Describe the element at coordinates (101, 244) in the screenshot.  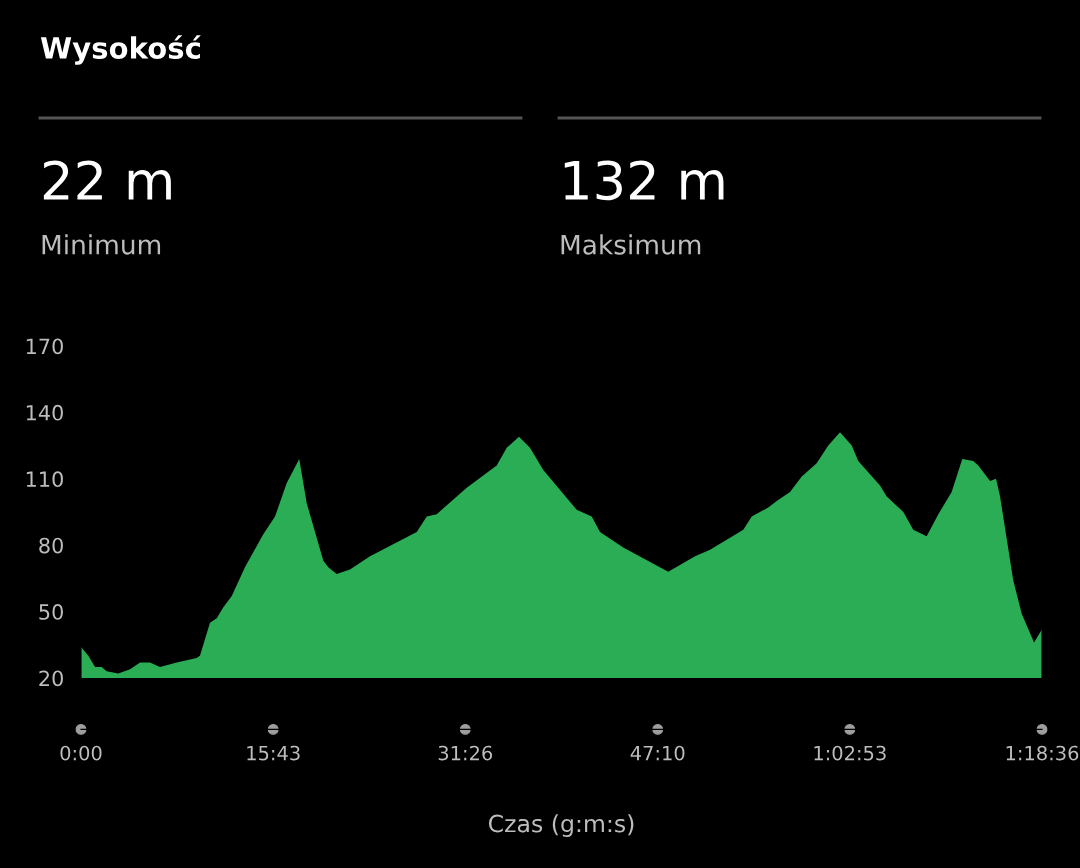
I see `text: Minimum` at that location.